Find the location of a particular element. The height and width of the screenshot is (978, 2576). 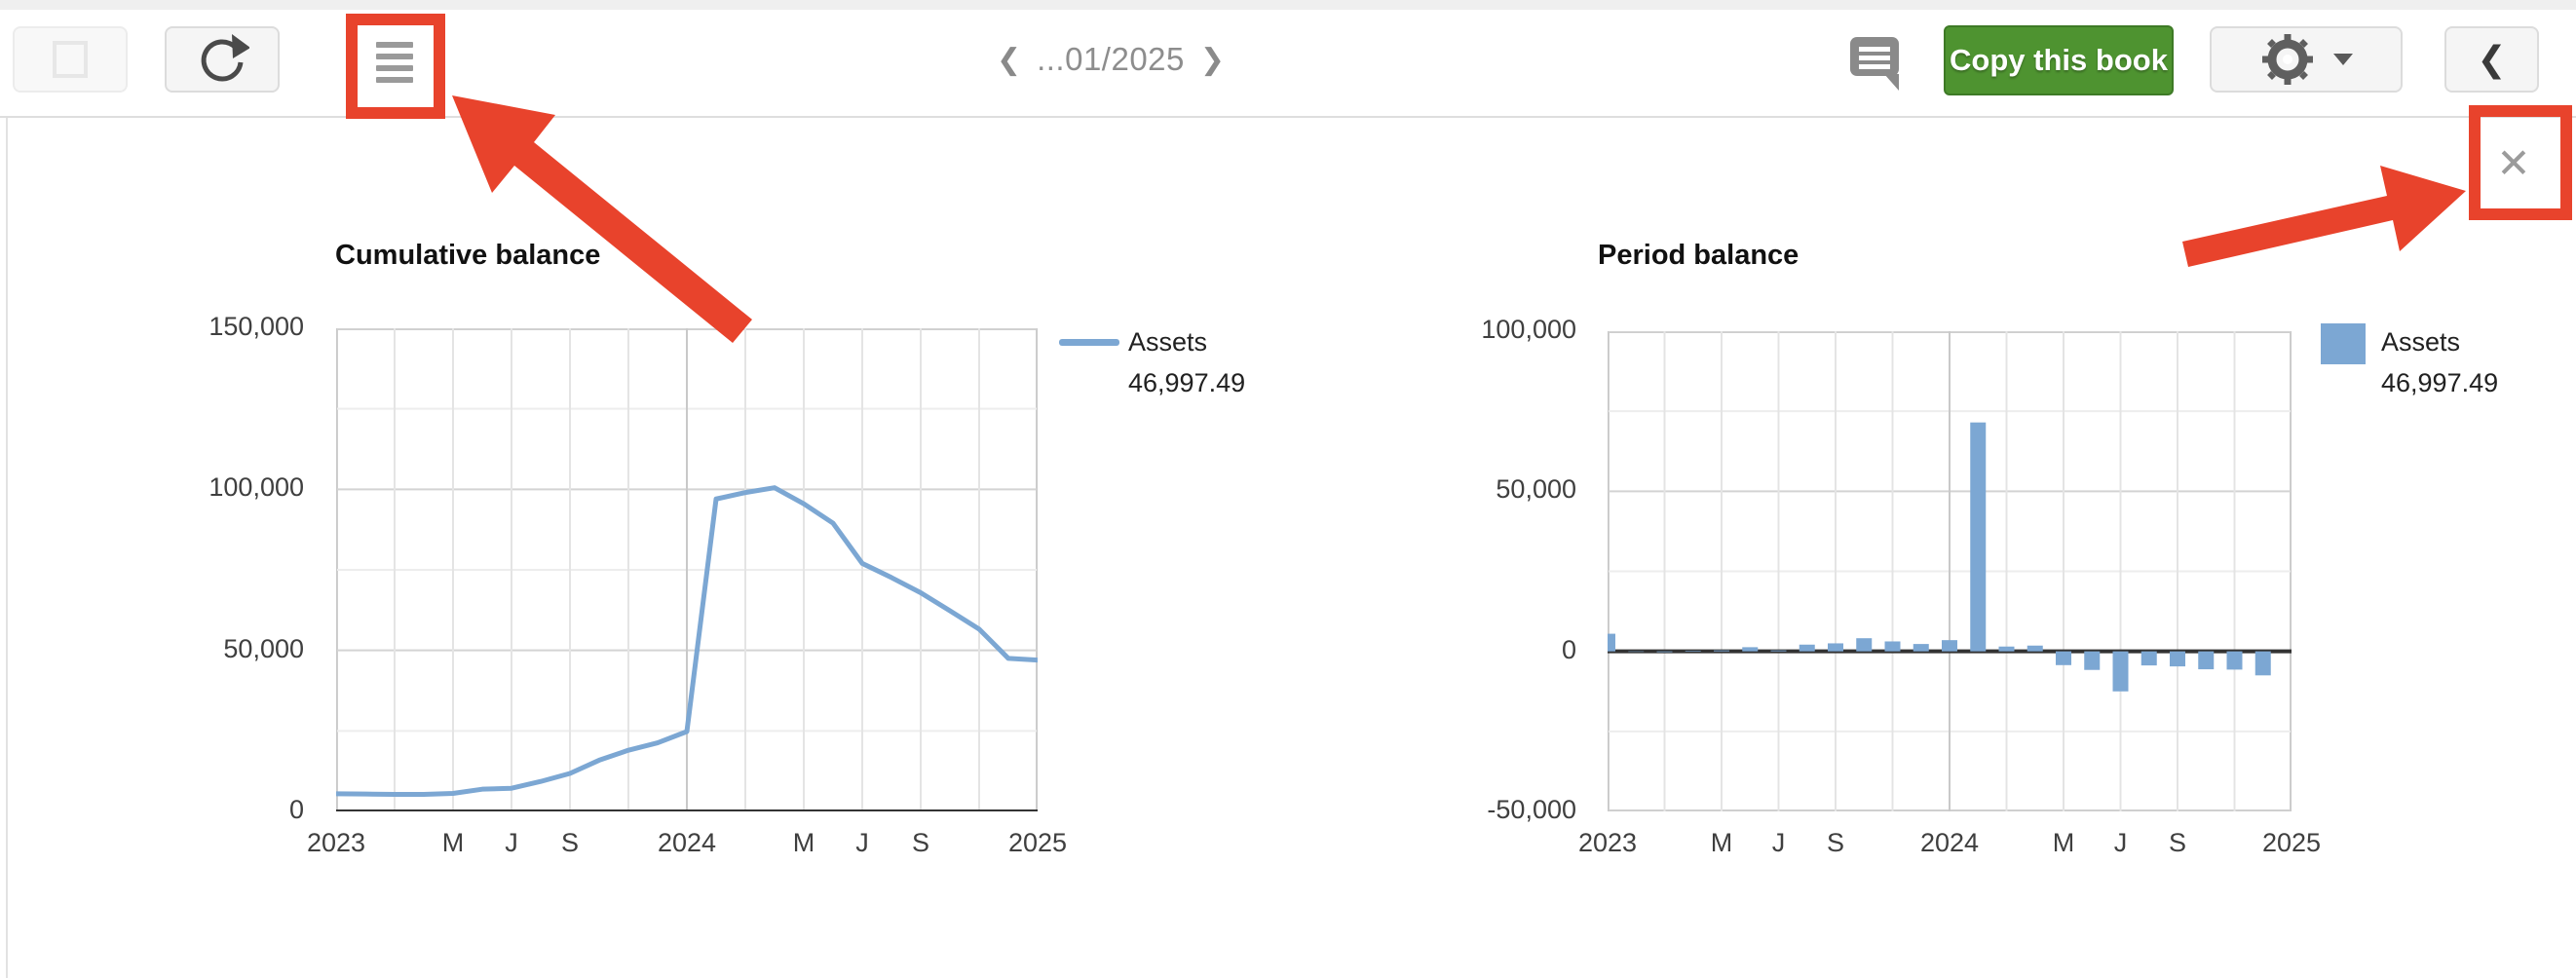

panel-close-button: ✕ is located at coordinates (2513, 162).